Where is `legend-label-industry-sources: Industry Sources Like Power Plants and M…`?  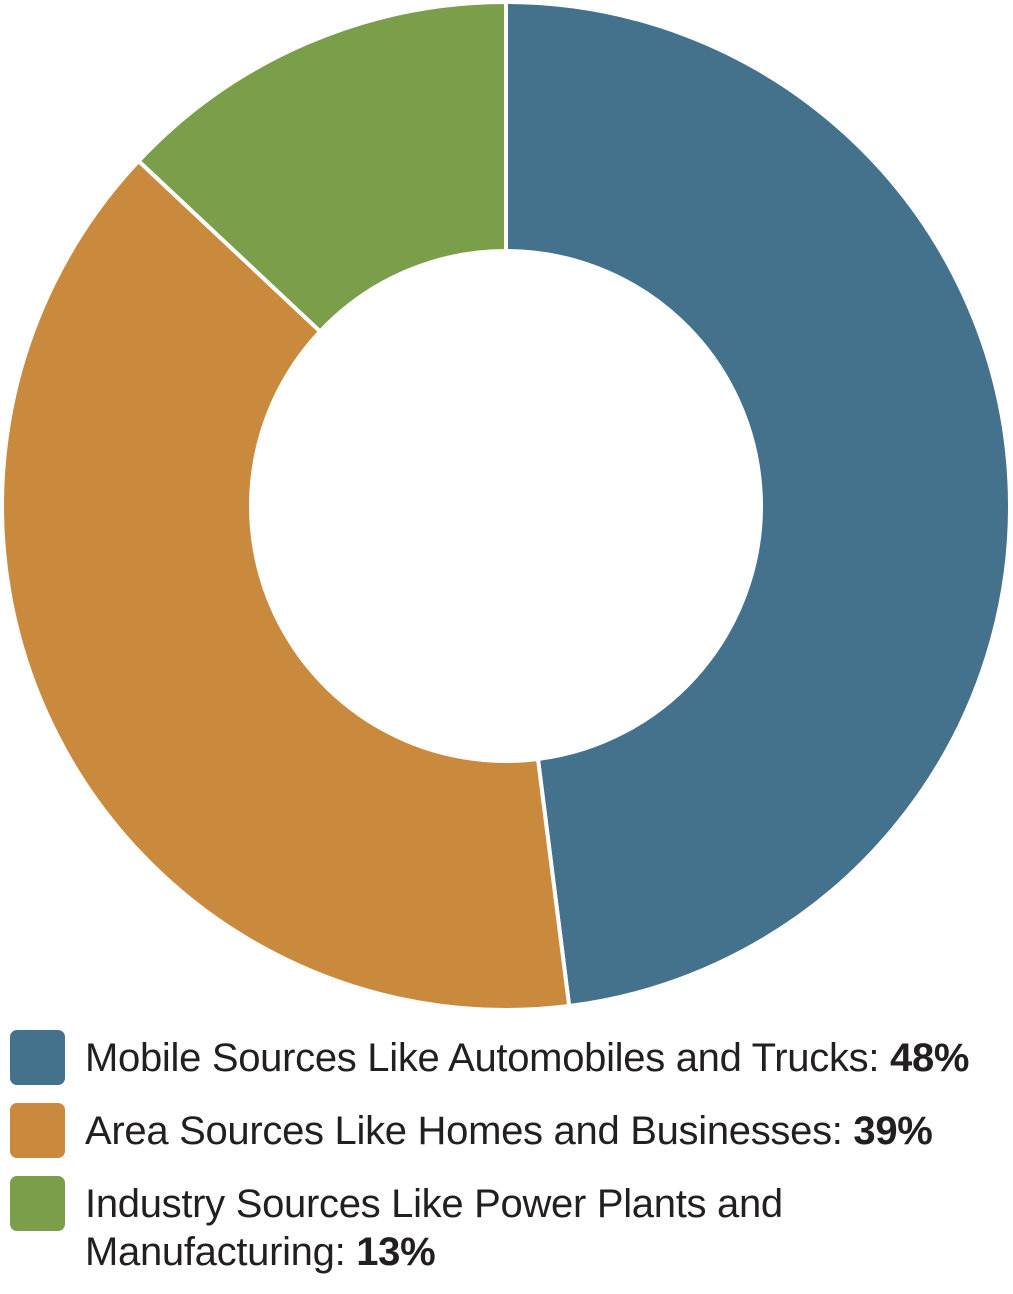 legend-label-industry-sources: Industry Sources Like Power Plants and M… is located at coordinates (434, 1228).